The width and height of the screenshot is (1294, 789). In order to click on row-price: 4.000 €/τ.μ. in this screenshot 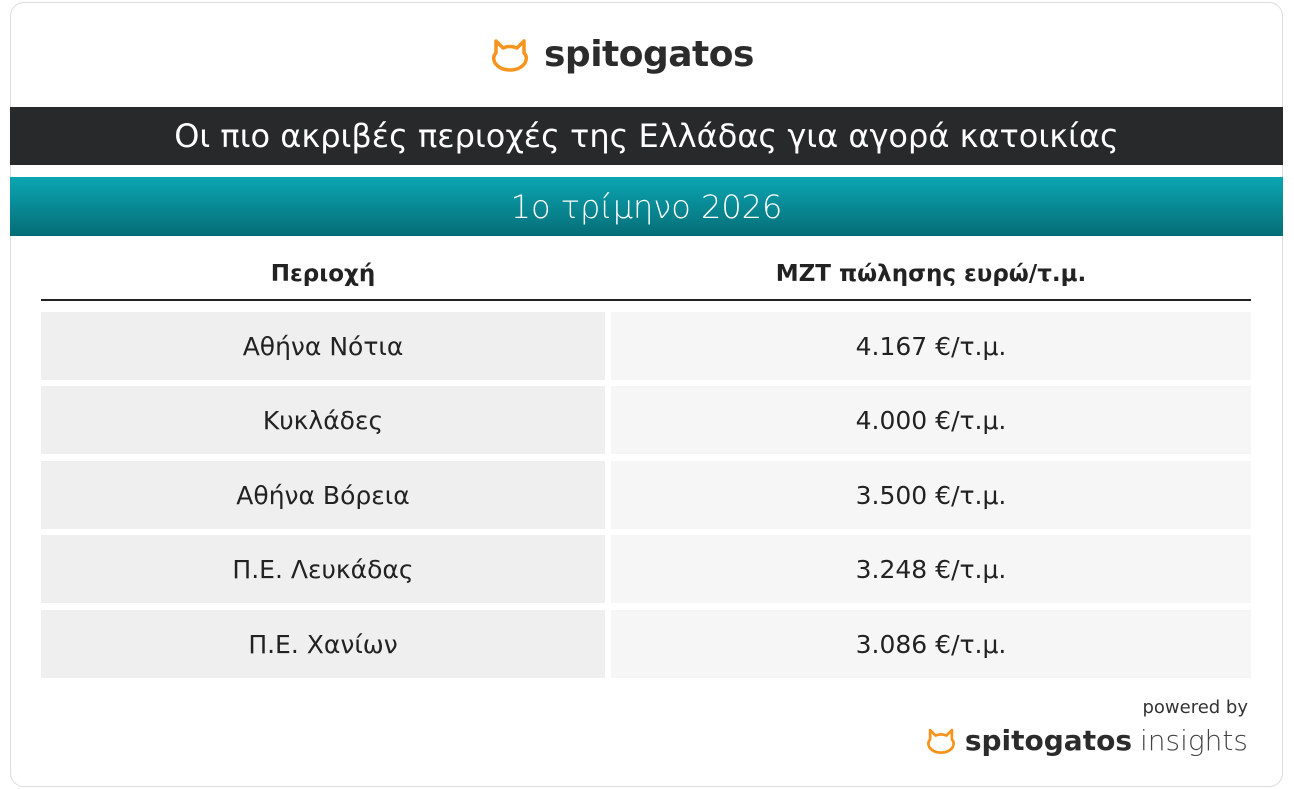, I will do `click(931, 420)`.